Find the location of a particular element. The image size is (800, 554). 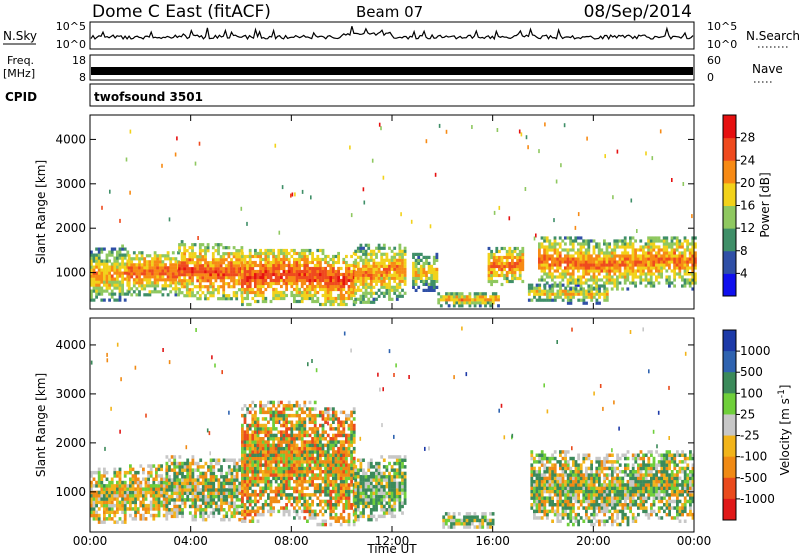

noise-panel: N.Sky 10^5 10^0 10^5 10^0 N.Search is located at coordinates (401, 35).